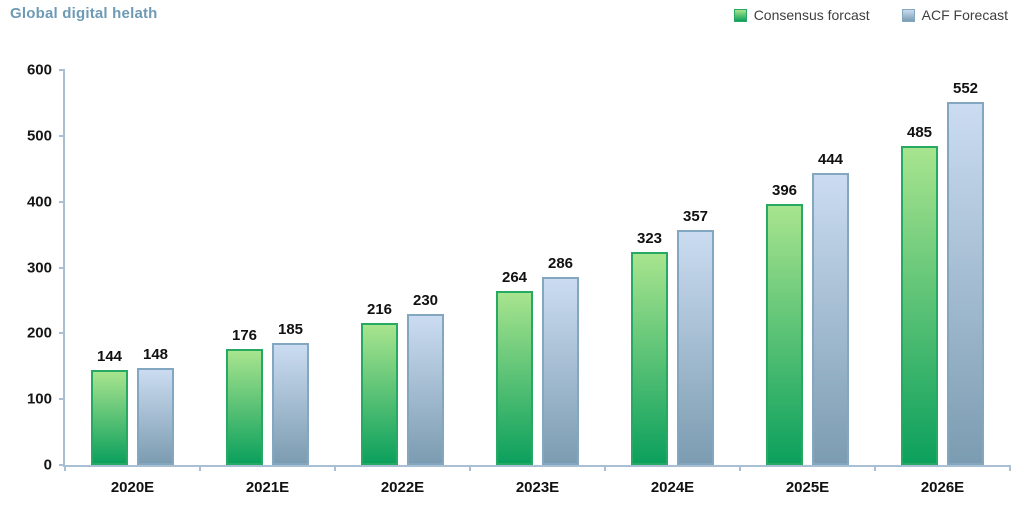 The height and width of the screenshot is (505, 1024). I want to click on legend-item-acf: ACF Forecast, so click(954, 15).